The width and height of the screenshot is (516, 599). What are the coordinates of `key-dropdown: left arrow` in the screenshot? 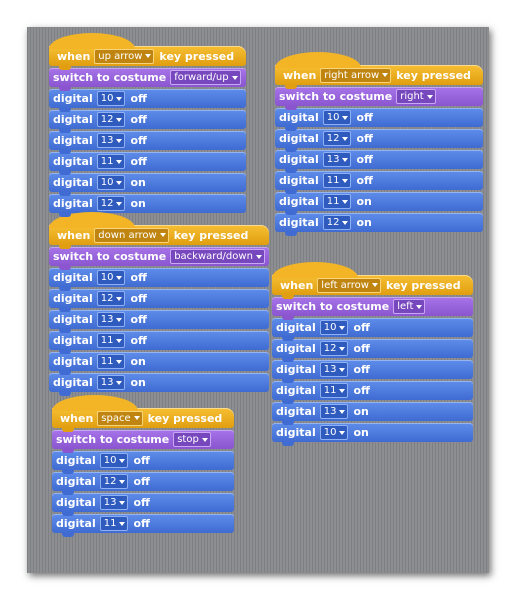 It's located at (349, 285).